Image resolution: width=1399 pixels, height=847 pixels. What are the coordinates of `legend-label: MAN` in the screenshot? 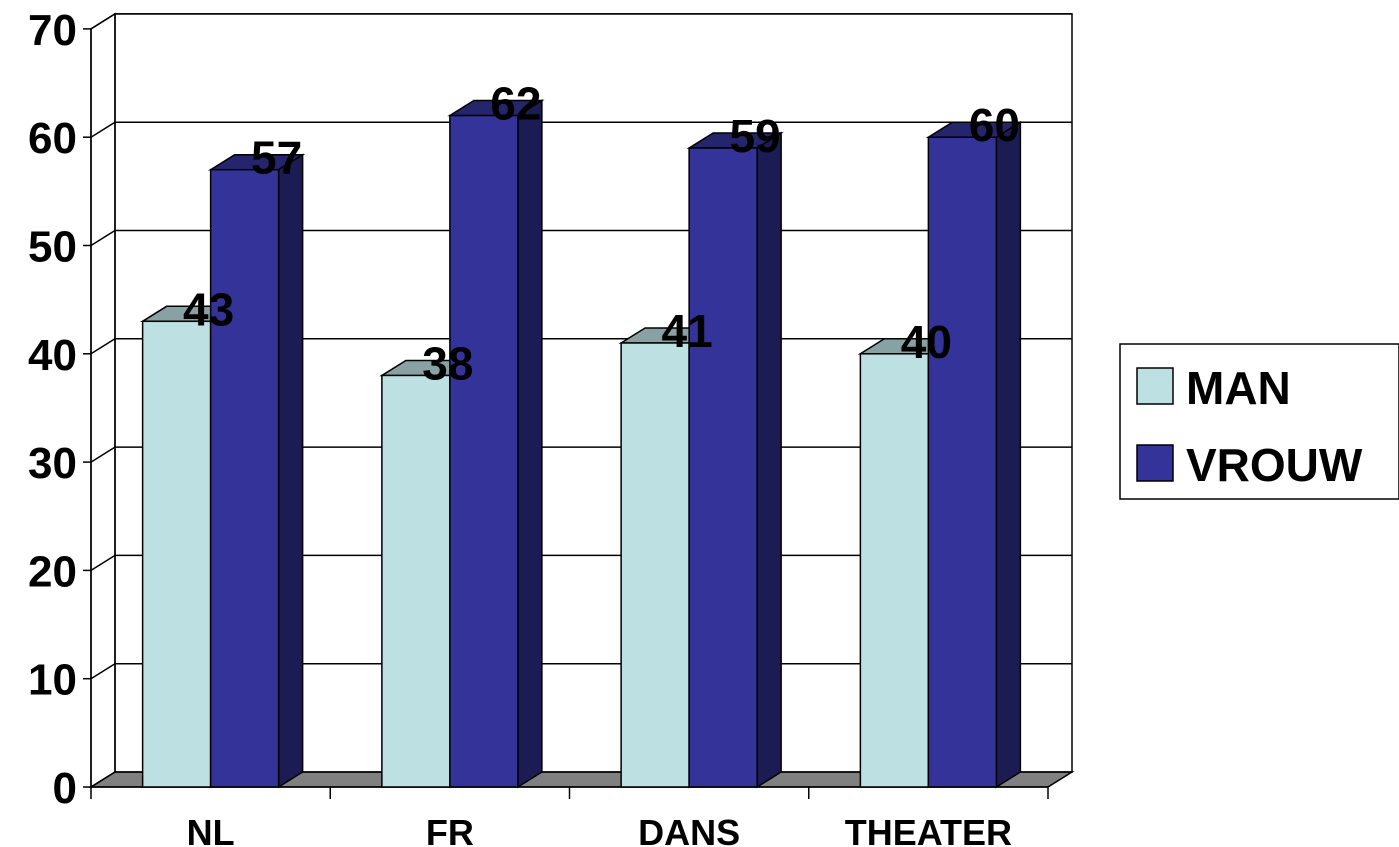 It's located at (1238, 388).